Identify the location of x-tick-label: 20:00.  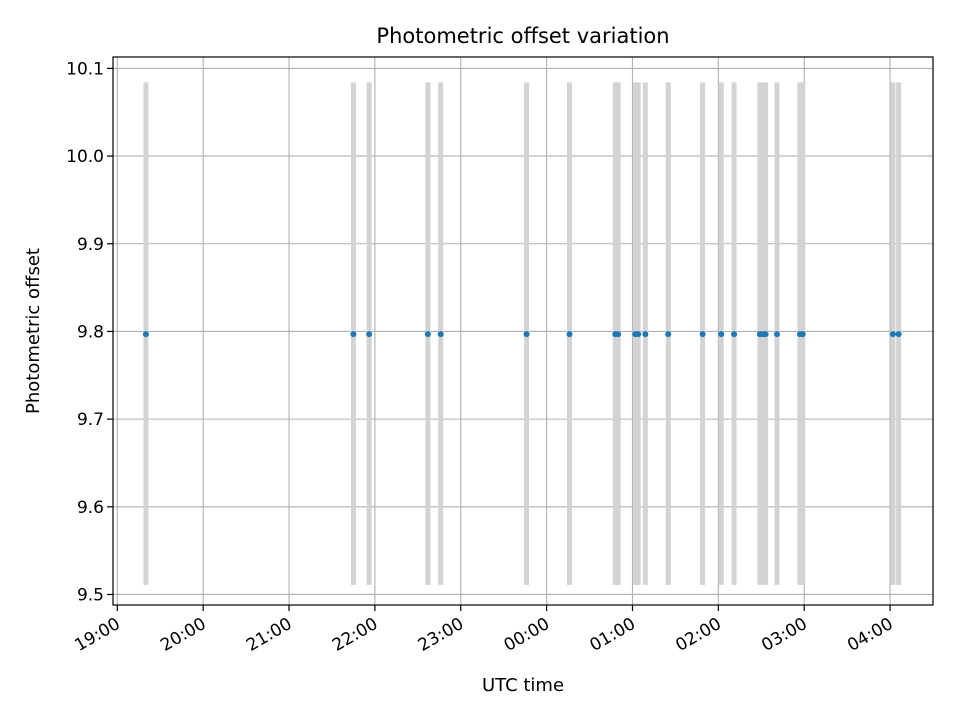
(183, 635).